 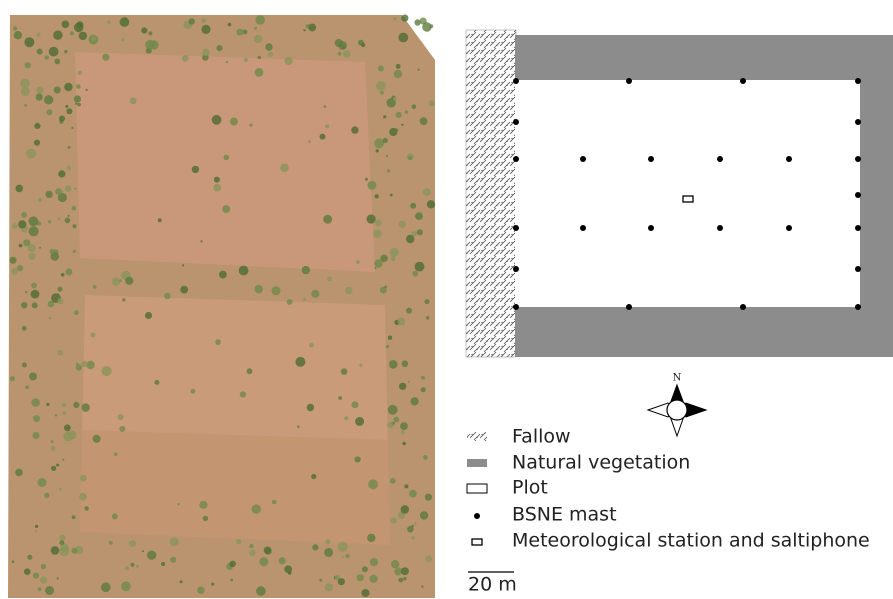 I want to click on plot-area, so click(x=687, y=193).